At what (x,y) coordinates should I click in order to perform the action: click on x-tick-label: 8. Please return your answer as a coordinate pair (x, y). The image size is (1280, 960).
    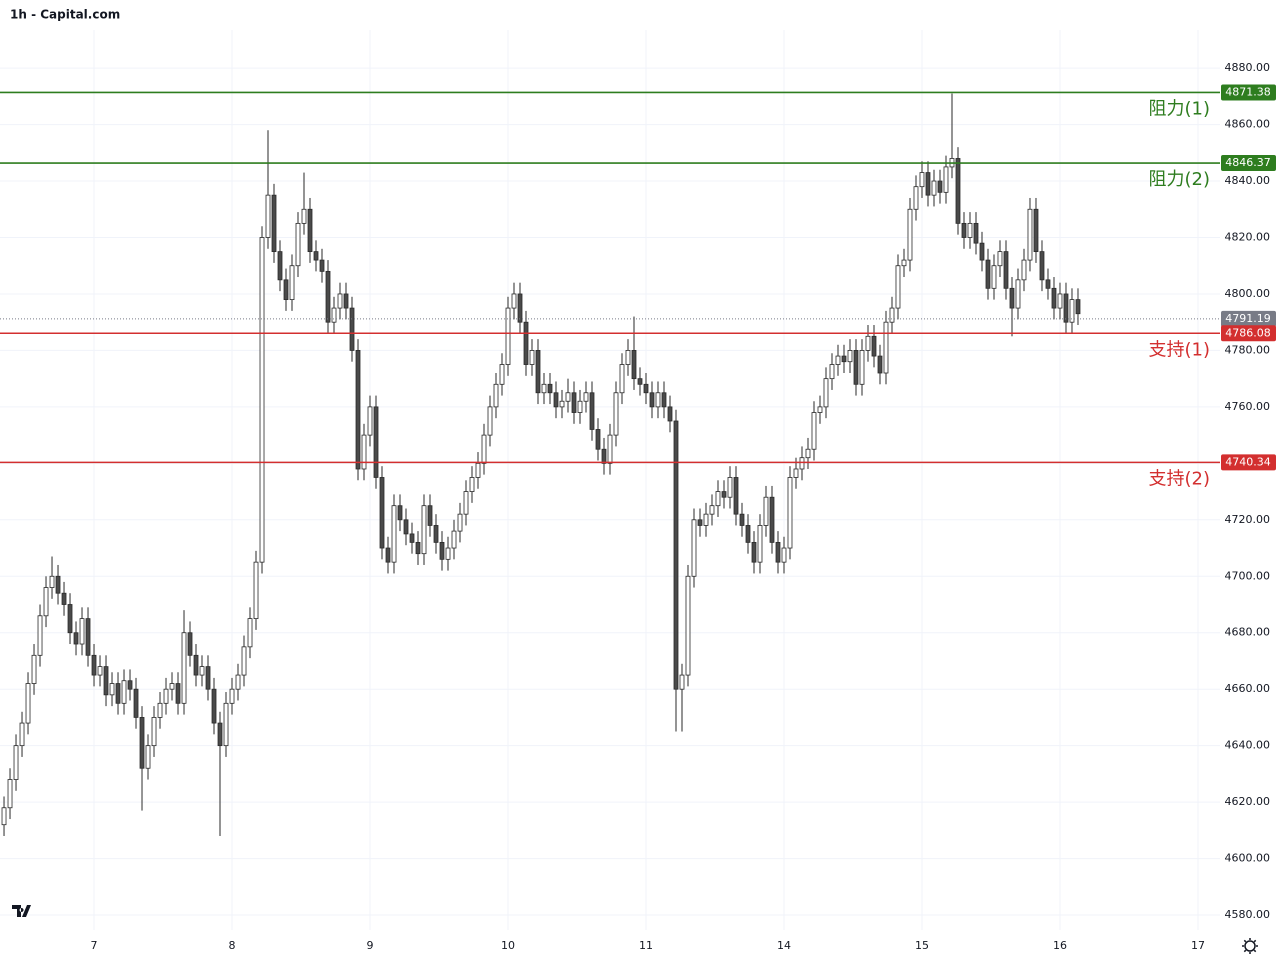
    Looking at the image, I should click on (232, 945).